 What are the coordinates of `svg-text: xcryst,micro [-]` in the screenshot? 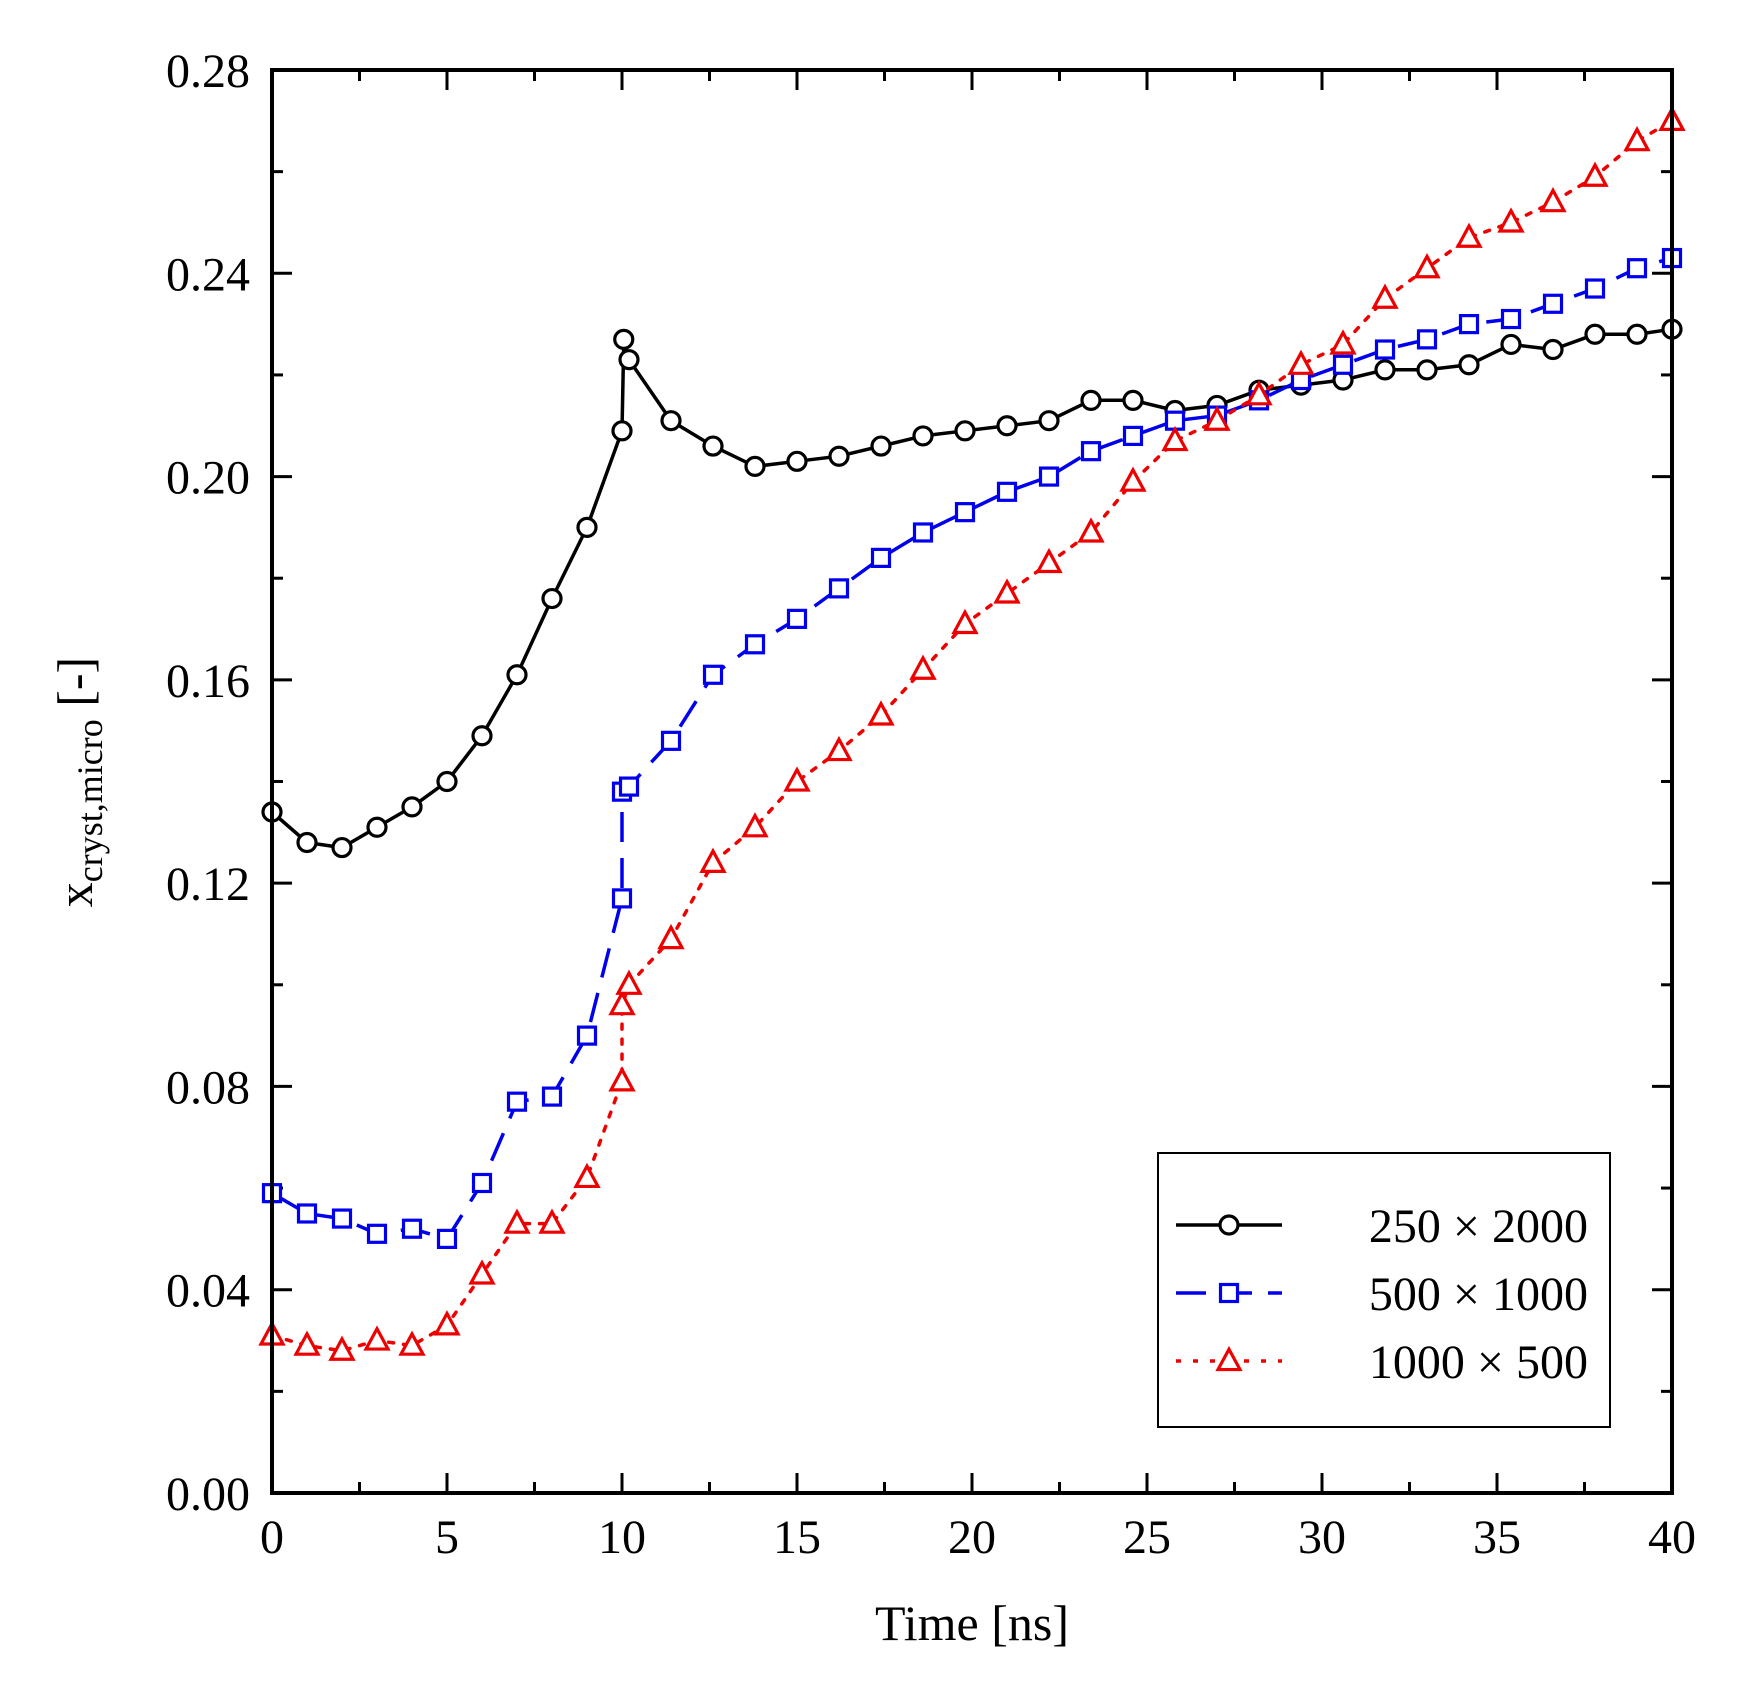 It's located at (78, 782).